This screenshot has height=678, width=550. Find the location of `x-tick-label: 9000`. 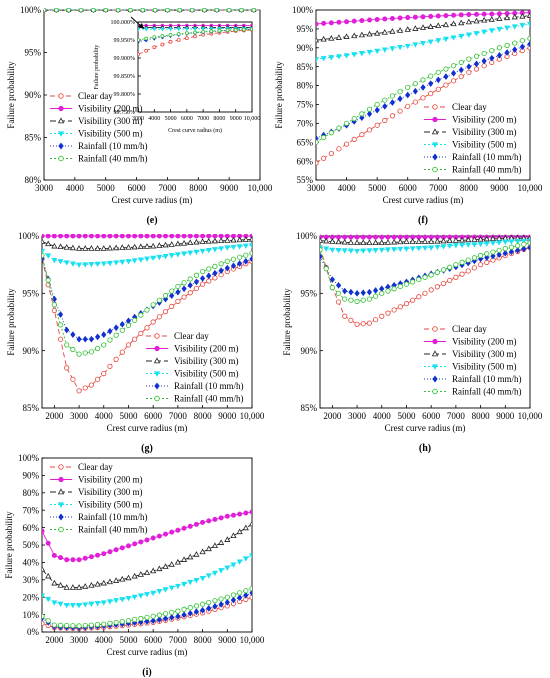

x-tick-label: 9000 is located at coordinates (236, 119).